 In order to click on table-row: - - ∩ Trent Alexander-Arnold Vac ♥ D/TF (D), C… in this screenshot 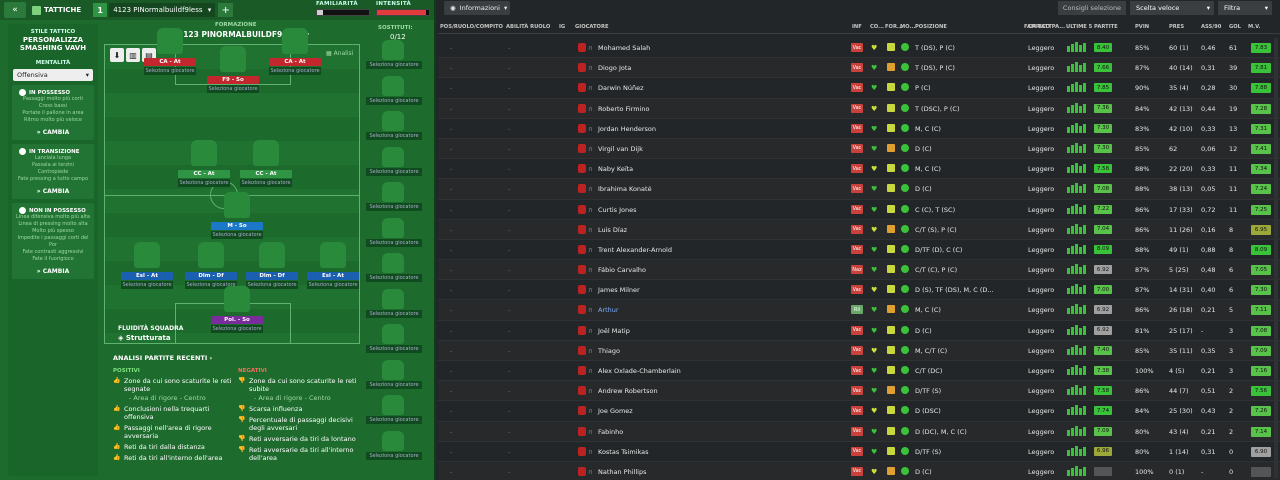, I will do `click(859, 250)`.